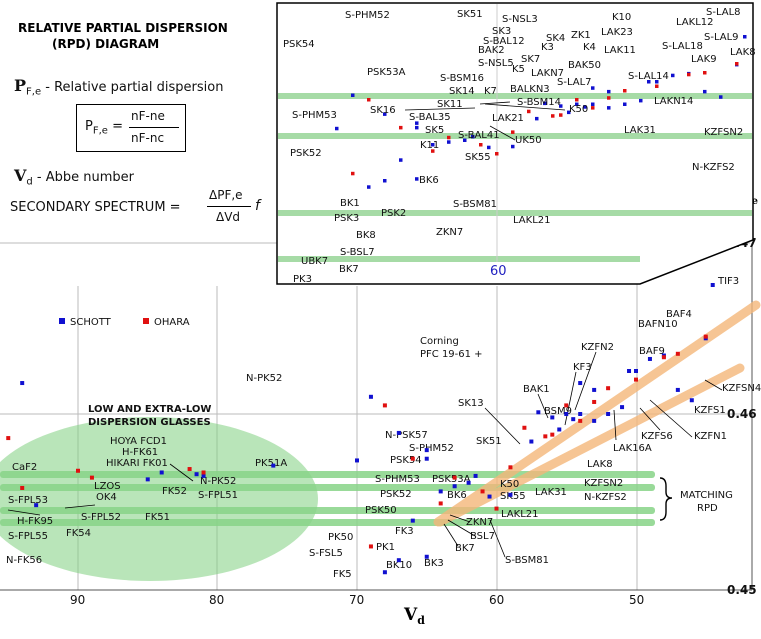 This screenshot has width=761, height=639. What do you see at coordinates (119, 87) in the screenshot?
I see `rpd-definition: PF,e - Relative partial dispersion` at bounding box center [119, 87].